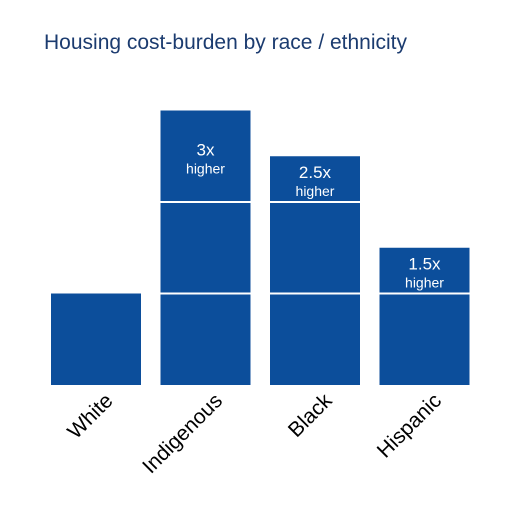  Describe the element at coordinates (424, 264) in the screenshot. I see `multiplier-label-hispanic: 1.5x` at that location.